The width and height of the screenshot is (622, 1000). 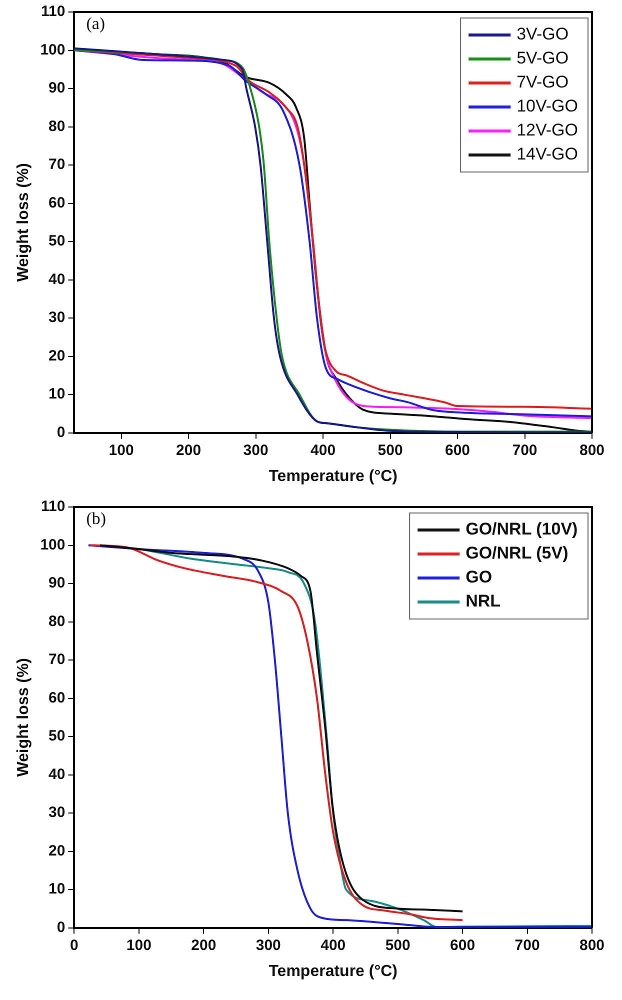 I want to click on legend-label: 5V-GO, so click(x=542, y=58).